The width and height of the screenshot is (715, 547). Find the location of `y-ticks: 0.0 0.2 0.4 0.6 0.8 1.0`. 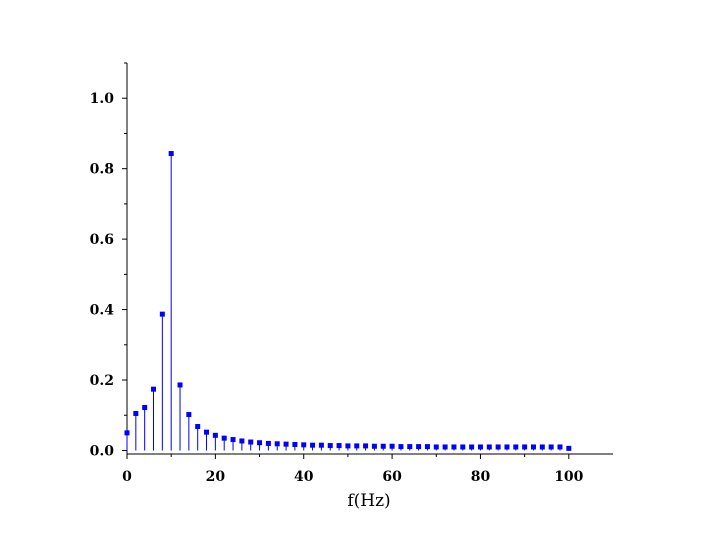

y-ticks: 0.0 0.2 0.4 0.6 0.8 1.0 is located at coordinates (108, 260).